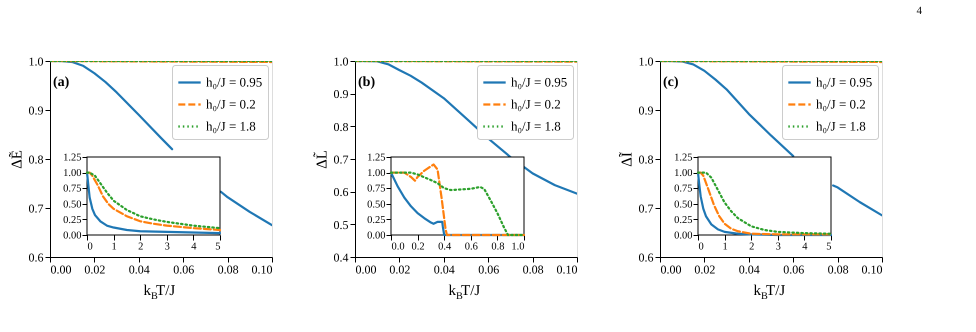  Describe the element at coordinates (418, 247) in the screenshot. I see `x-tick-label: 0.2` at that location.